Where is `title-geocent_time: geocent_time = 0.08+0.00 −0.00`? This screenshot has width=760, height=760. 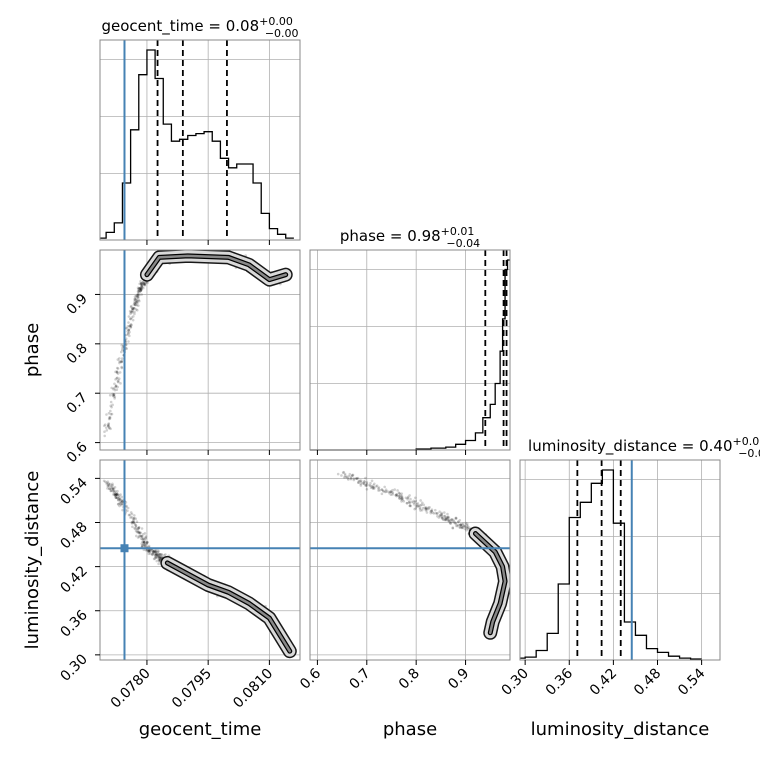
title-geocent_time: geocent_time = 0.08+0.00 −0.00 is located at coordinates (199, 27).